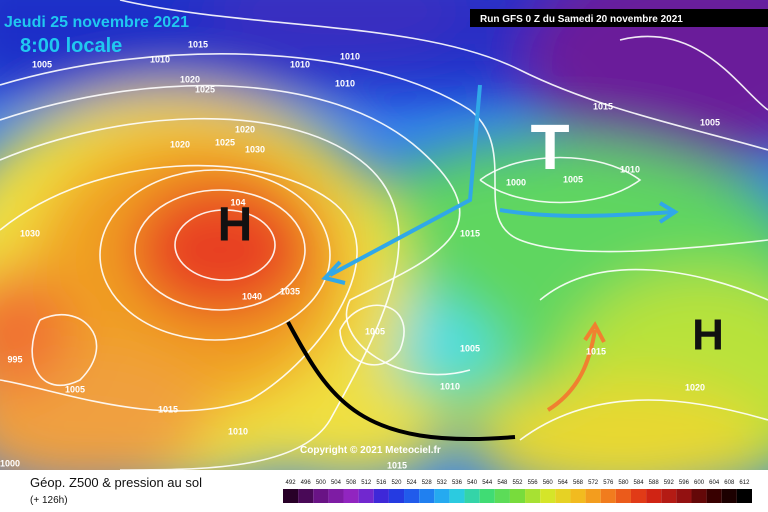 This screenshot has width=768, height=512. I want to click on scale-label: 604, so click(714, 483).